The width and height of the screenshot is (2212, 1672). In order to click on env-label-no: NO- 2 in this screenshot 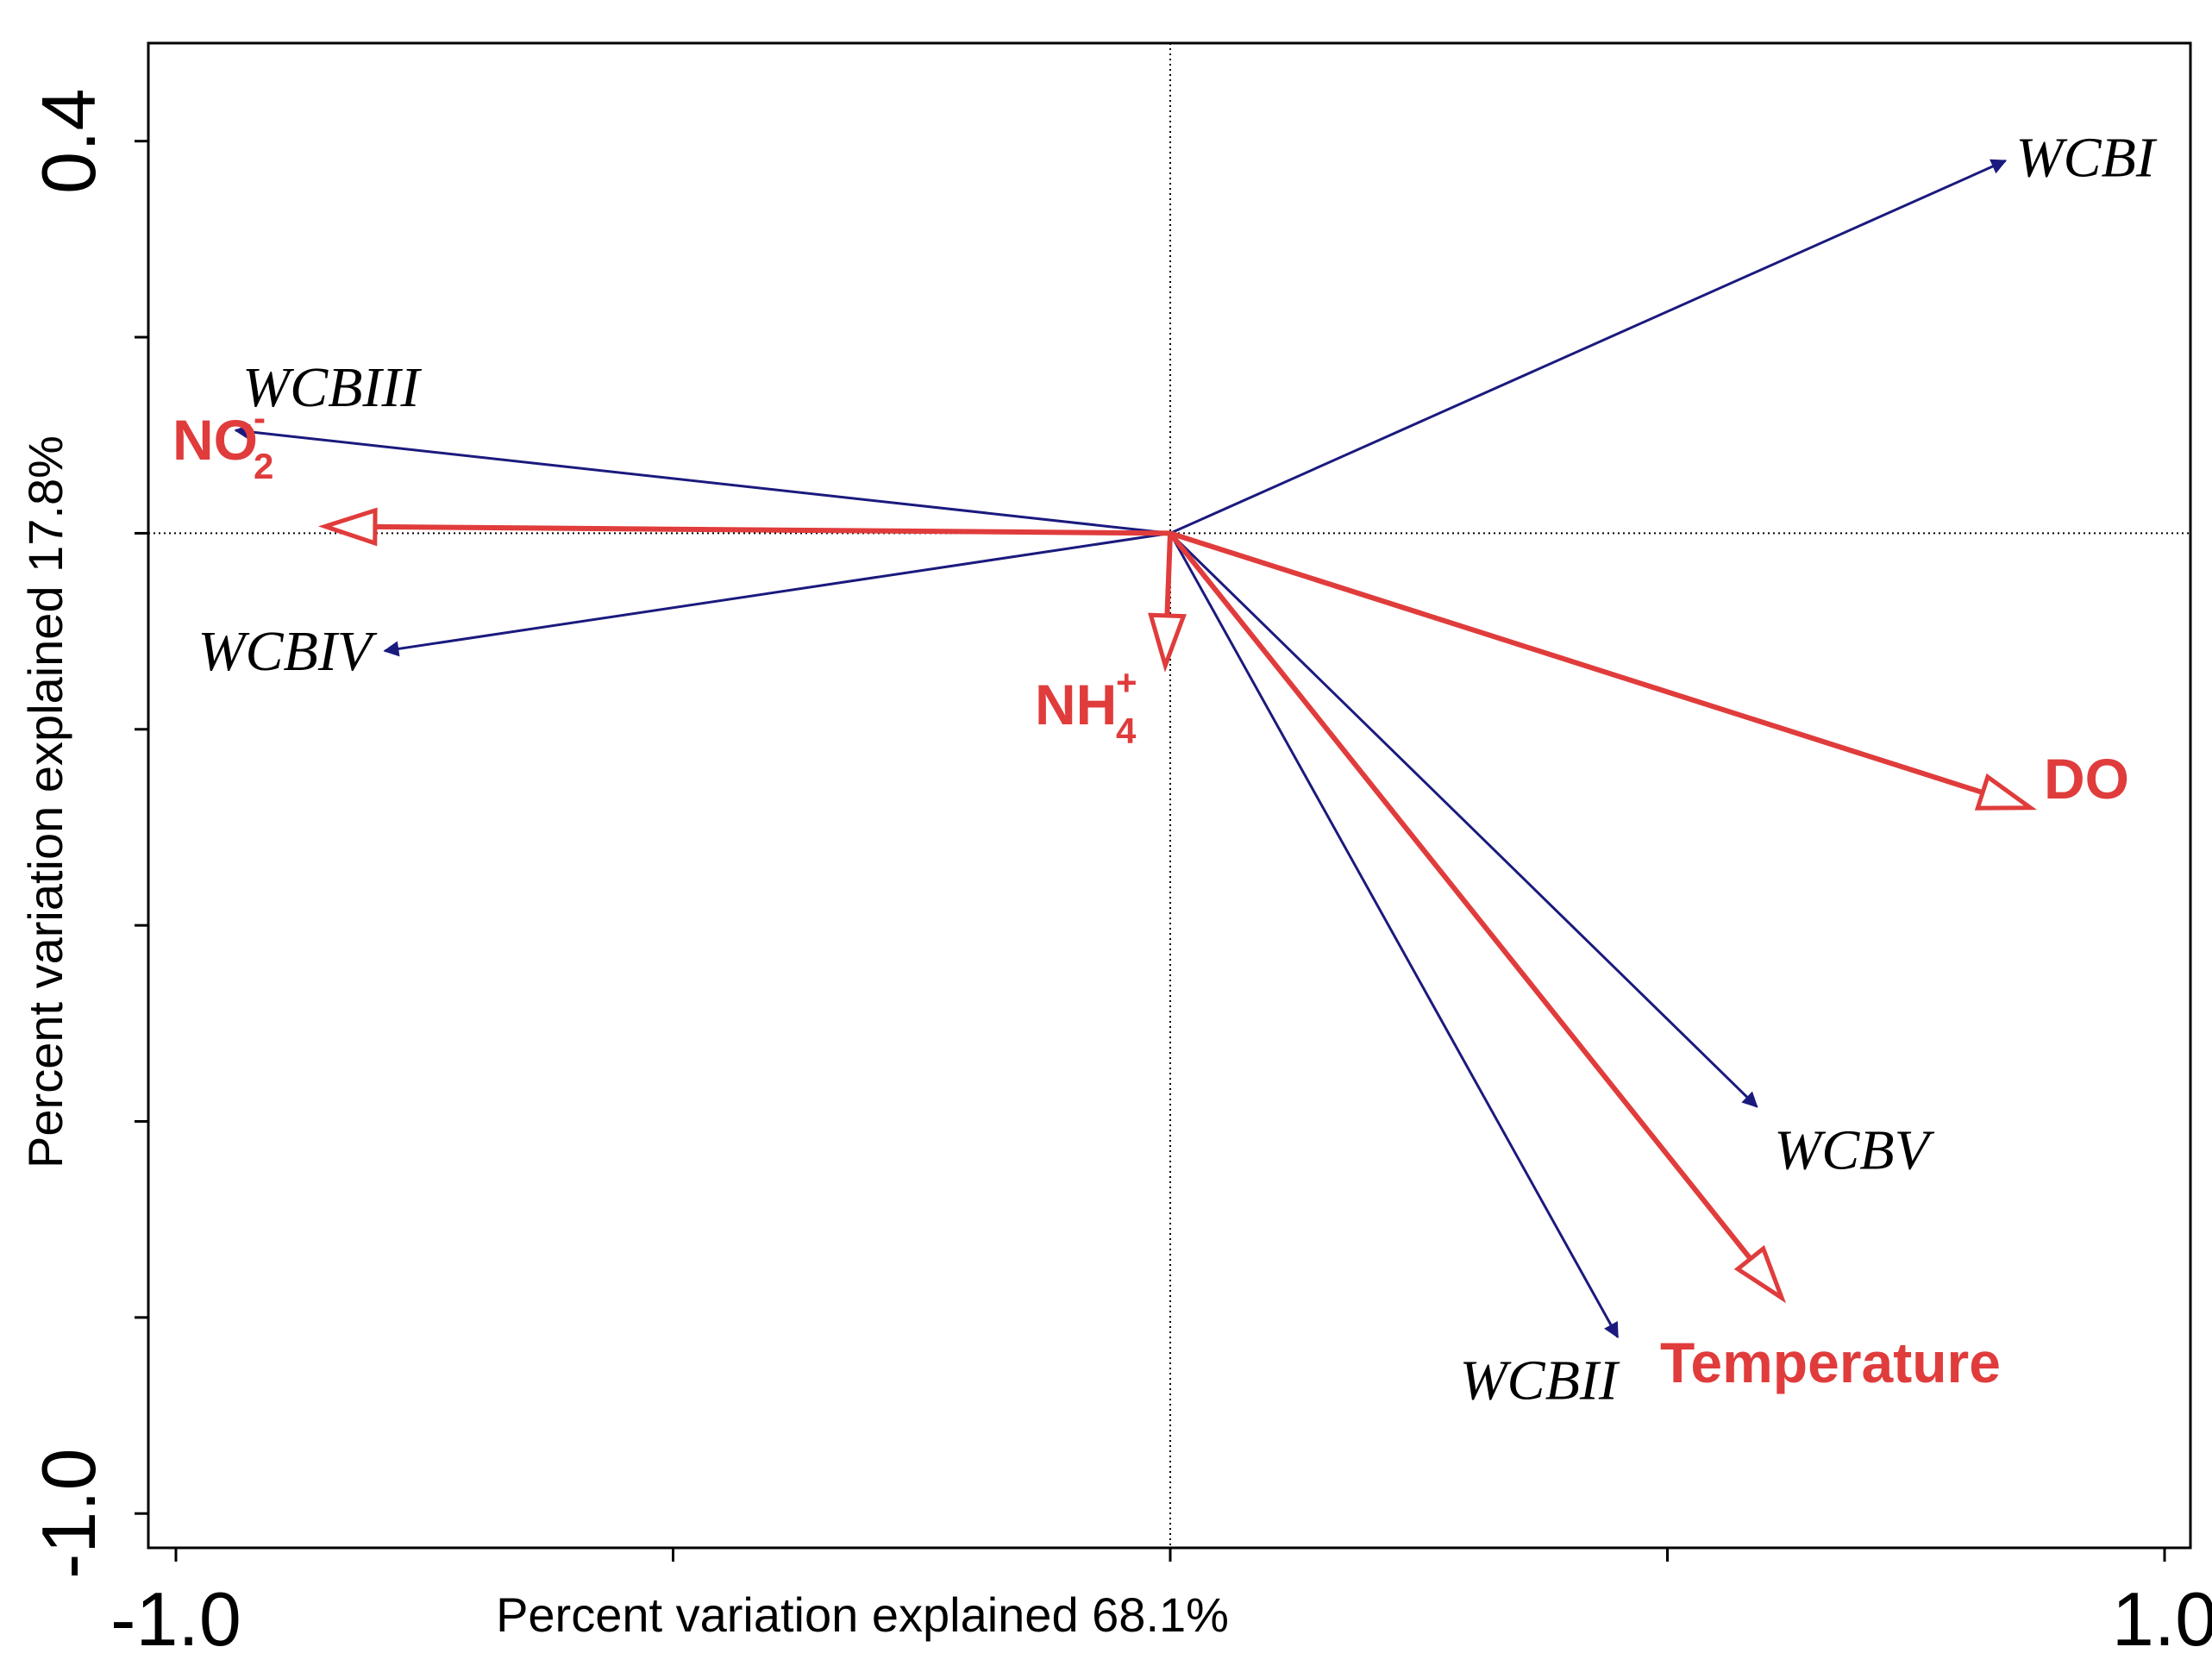, I will do `click(222, 442)`.